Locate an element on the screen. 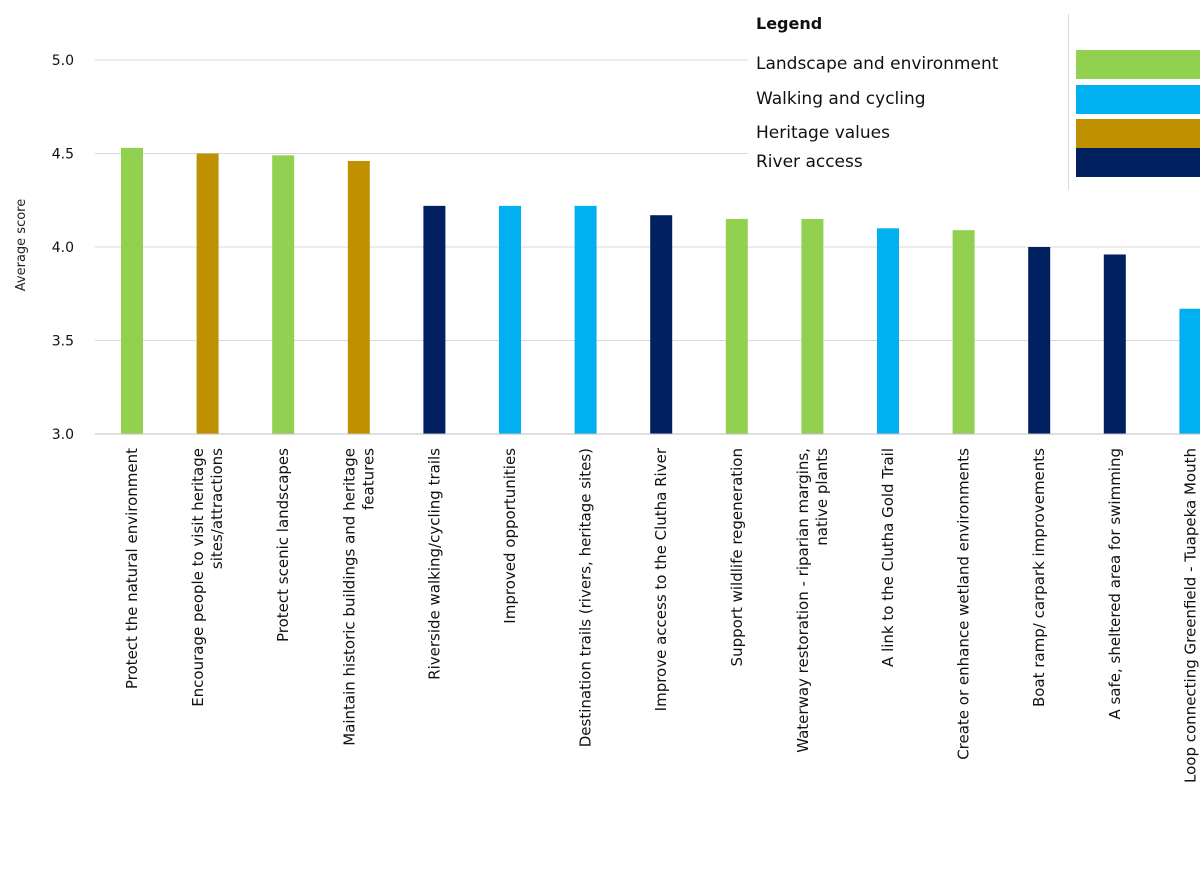 Image resolution: width=1200 pixels, height=870 pixels. y-tick-label: 4.5 is located at coordinates (63, 155).